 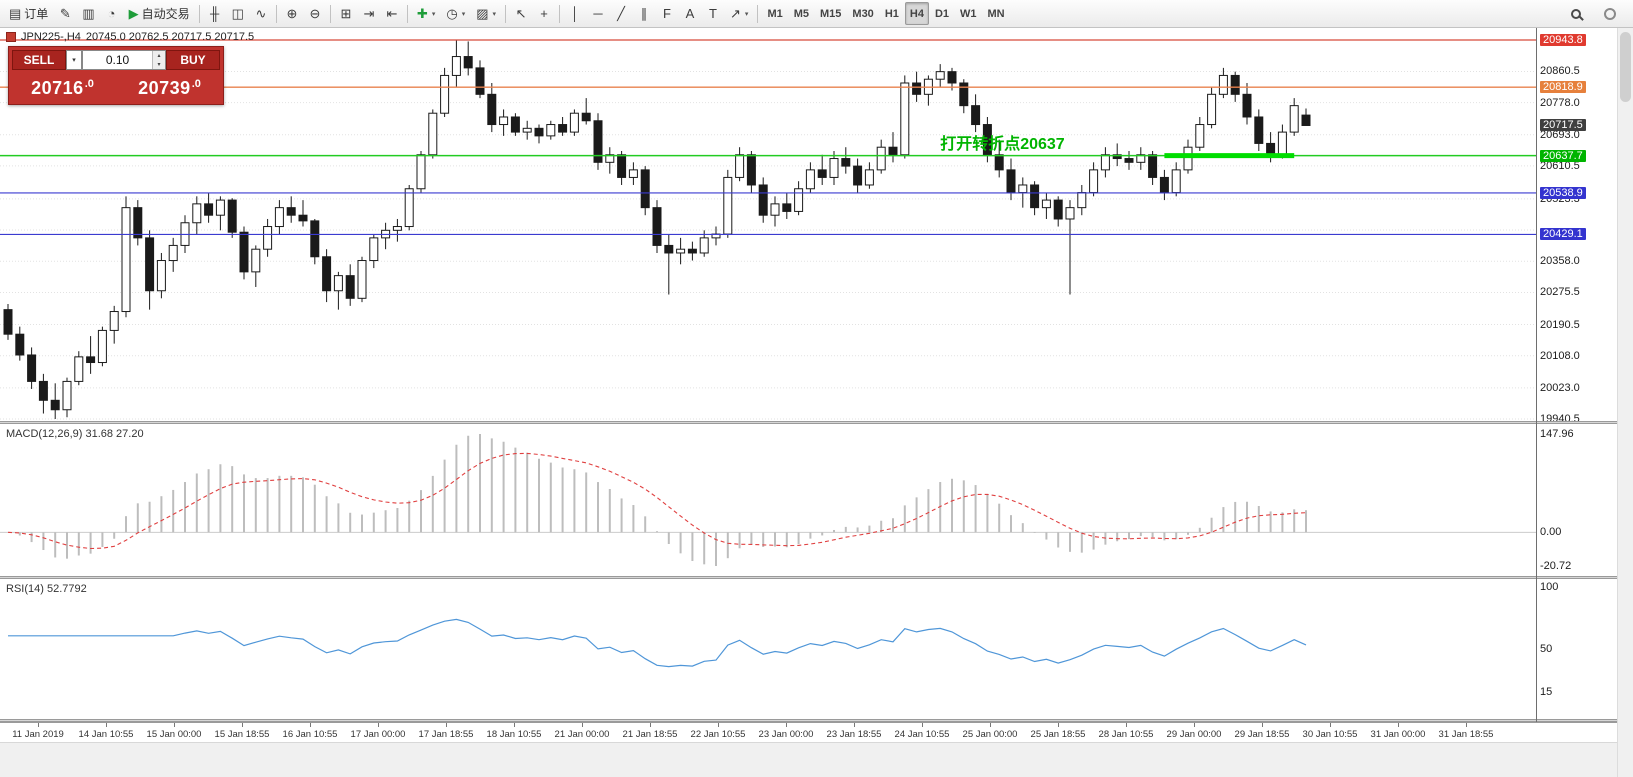 What do you see at coordinates (1560, 387) in the screenshot?
I see `price-axis-label: 20023.0` at bounding box center [1560, 387].